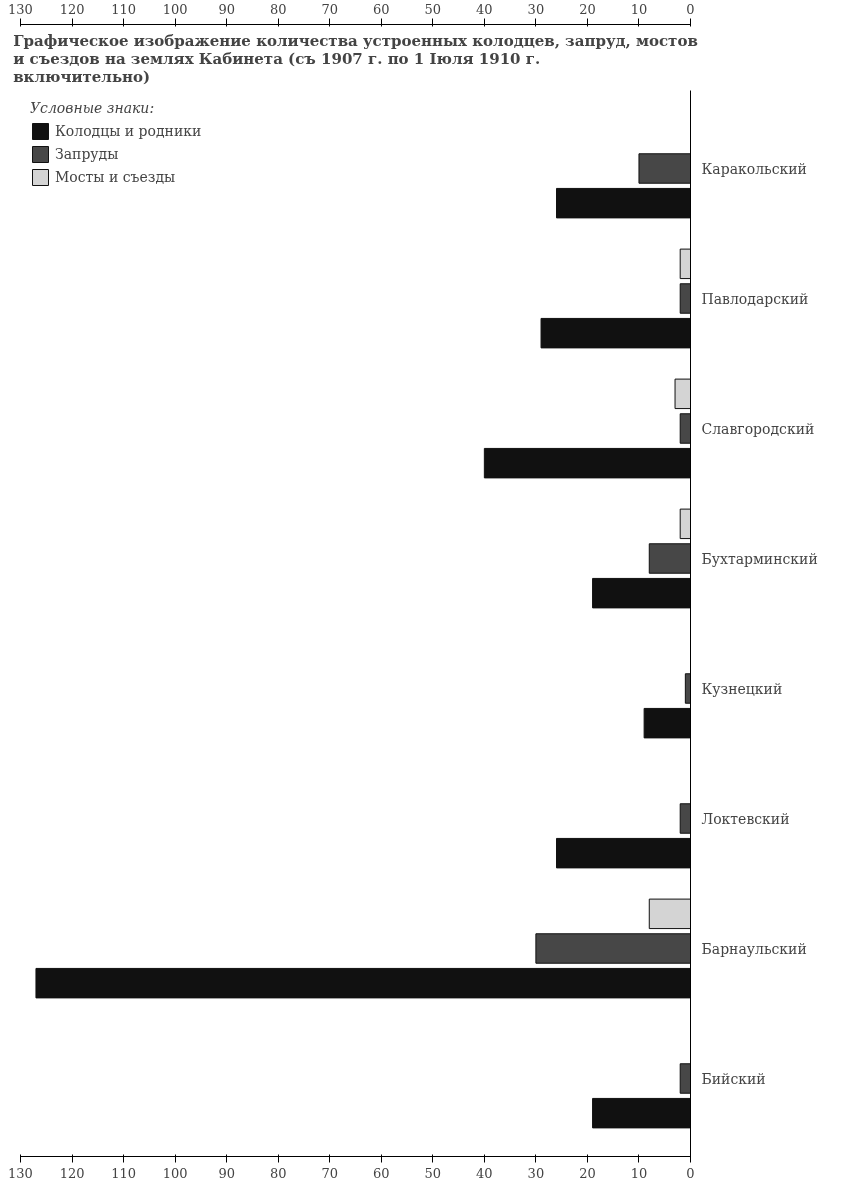 This screenshot has height=1190, width=849. Describe the element at coordinates (742, 688) in the screenshot. I see `y-tick-label: Кузнецкий` at that location.